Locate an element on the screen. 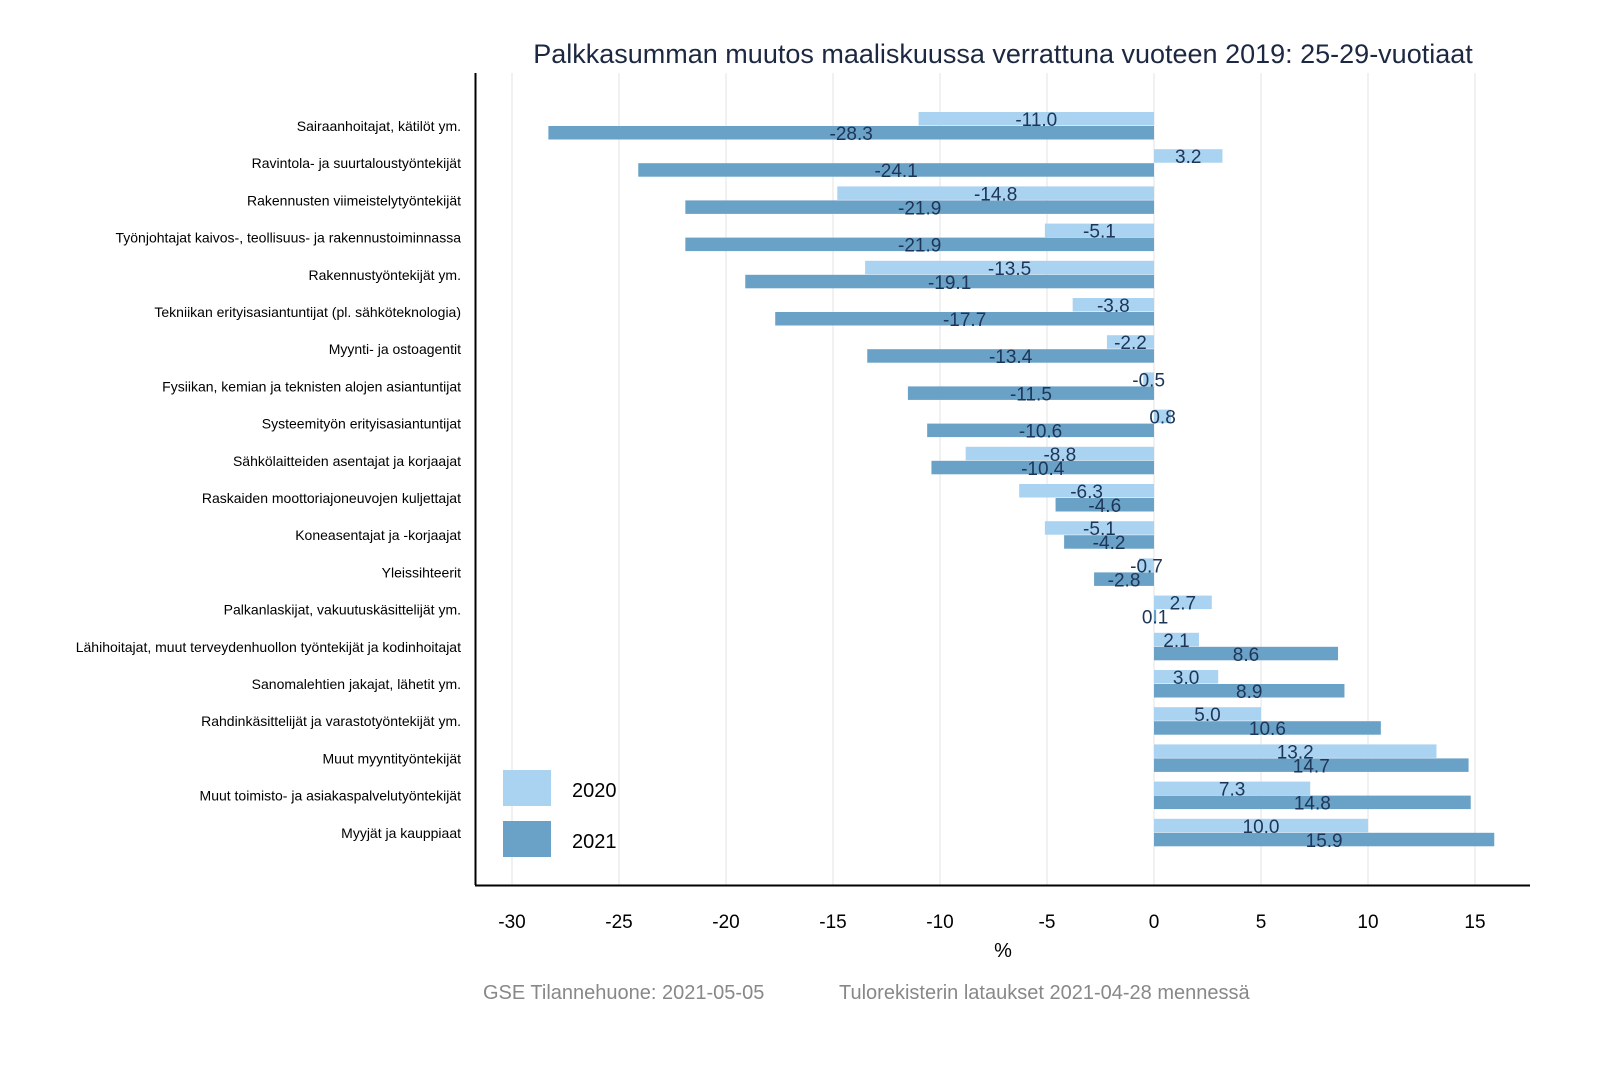 The height and width of the screenshot is (1072, 1600). x-tick-label: -5 is located at coordinates (1047, 922).